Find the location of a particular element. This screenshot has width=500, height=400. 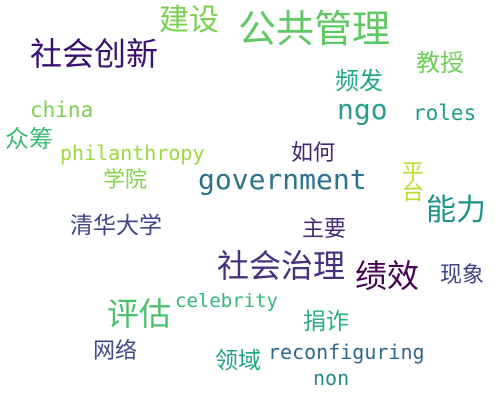

word-government: government is located at coordinates (282, 179).